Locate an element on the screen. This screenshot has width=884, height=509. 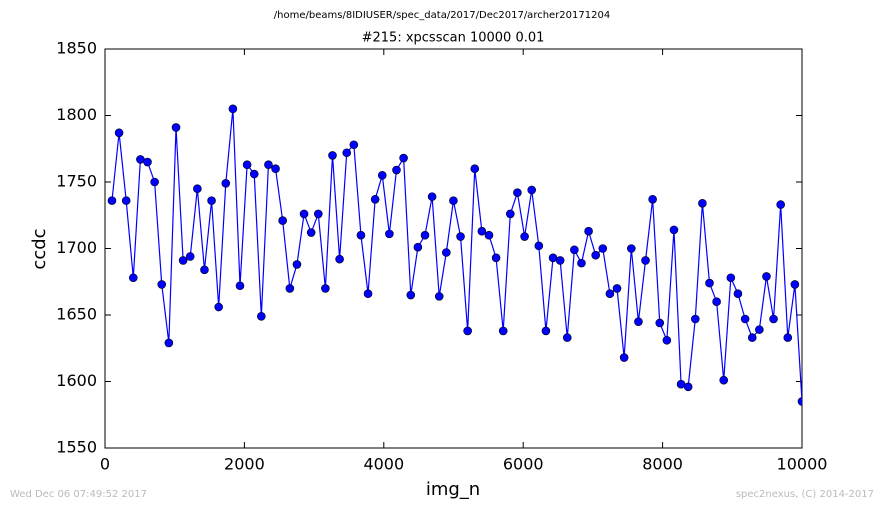
x-tick-label: 2000 is located at coordinates (244, 464).